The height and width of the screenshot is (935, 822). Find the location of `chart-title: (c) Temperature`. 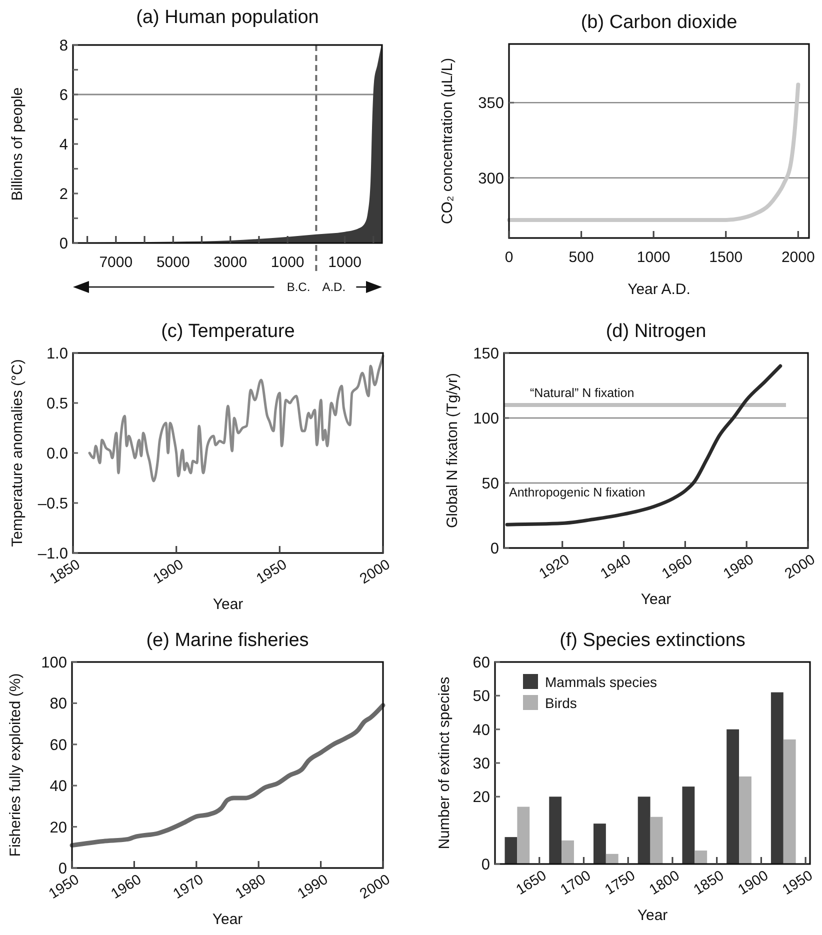

chart-title: (c) Temperature is located at coordinates (228, 331).